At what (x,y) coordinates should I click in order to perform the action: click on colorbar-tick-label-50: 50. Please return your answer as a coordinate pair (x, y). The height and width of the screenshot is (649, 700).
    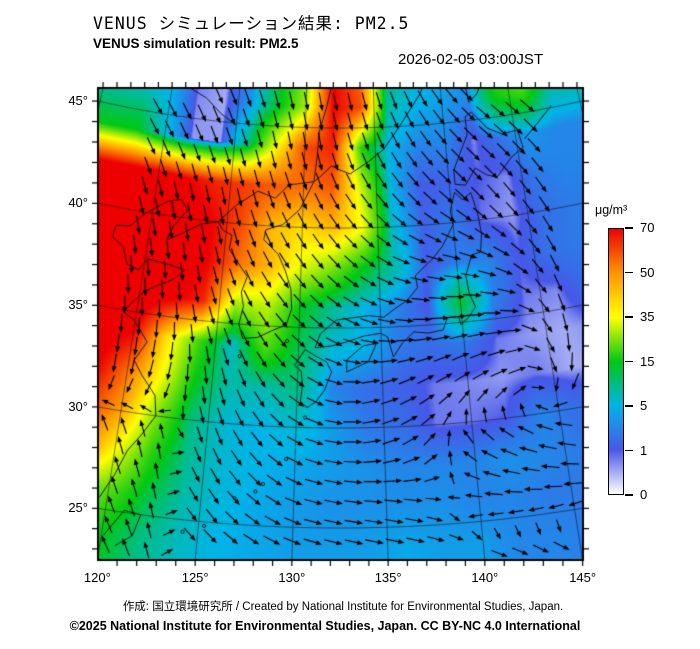
    Looking at the image, I should click on (647, 272).